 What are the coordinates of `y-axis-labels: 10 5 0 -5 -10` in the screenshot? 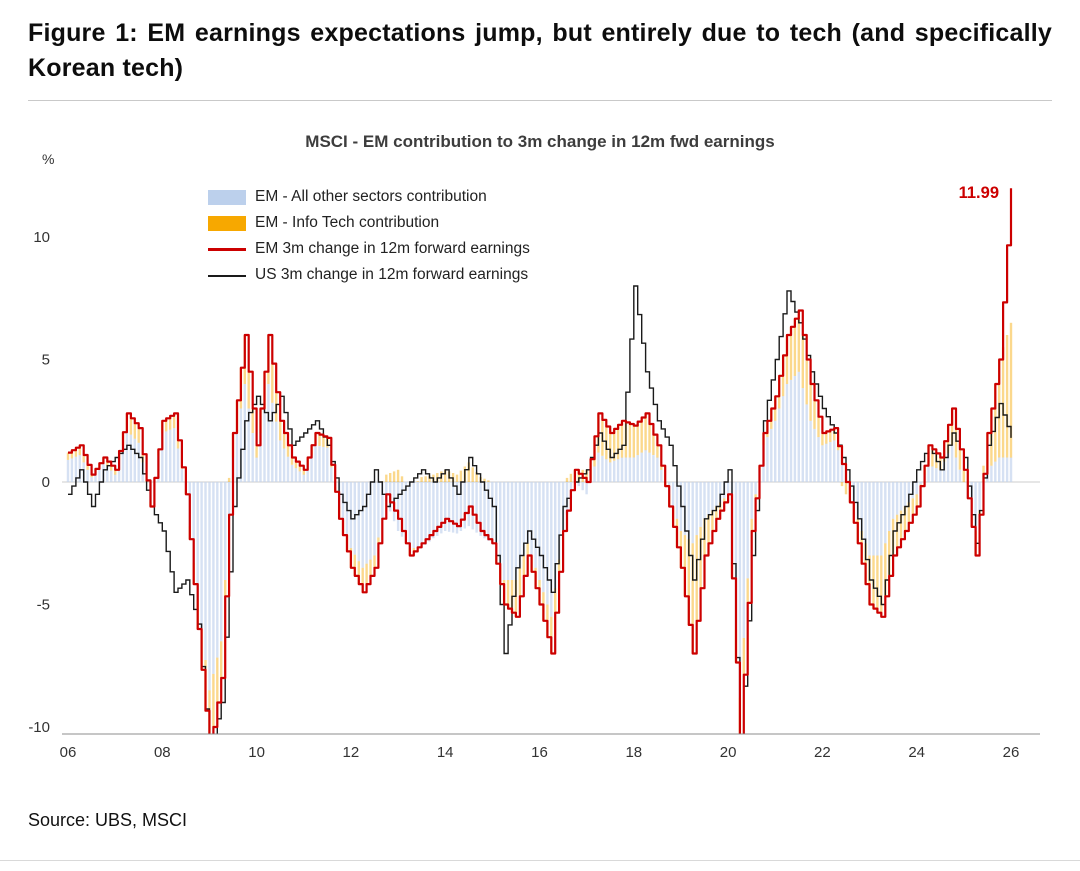 It's located at (39, 482).